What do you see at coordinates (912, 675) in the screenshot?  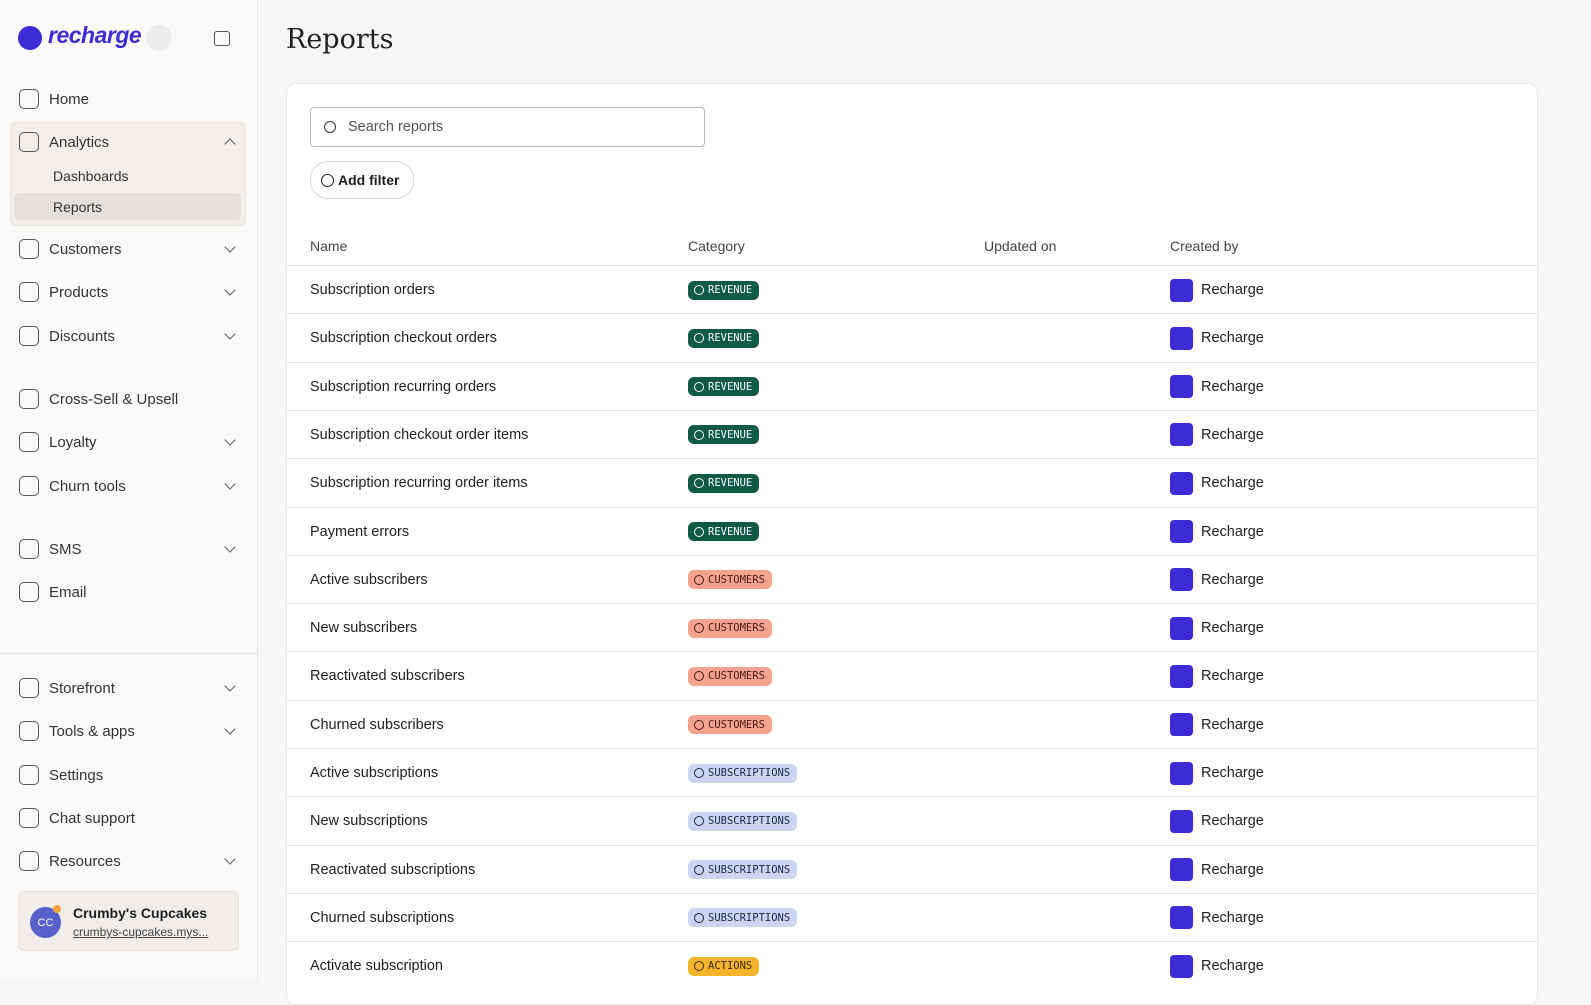 I see `table-row: Reactivated subscribers CUSTOMERS Recharge` at bounding box center [912, 675].